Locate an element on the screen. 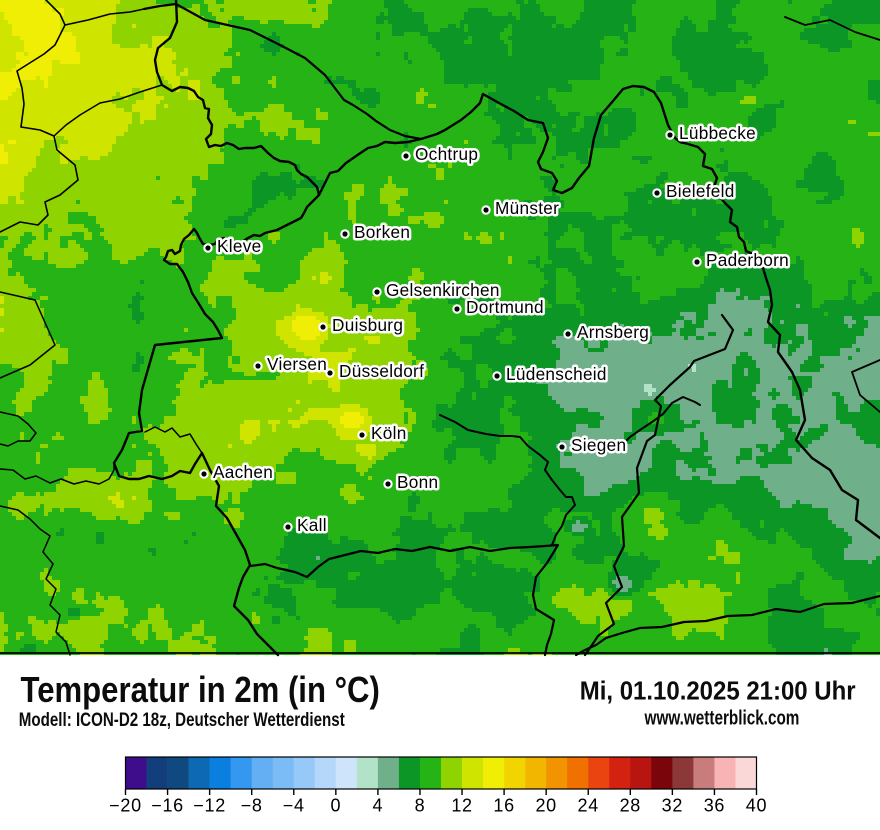  svg-text: −20 is located at coordinates (125, 805).